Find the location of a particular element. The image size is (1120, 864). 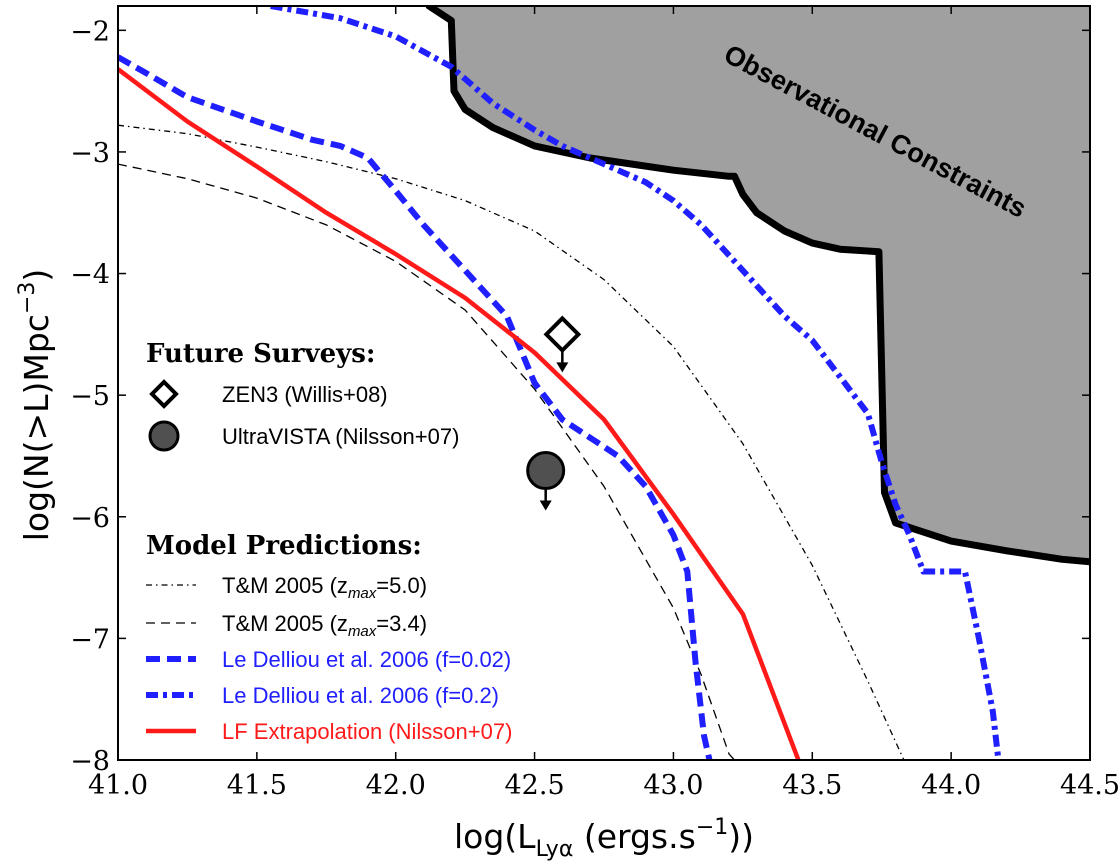

x-axis-label: log(LLyα (ergs.s−1)) is located at coordinates (604, 838).